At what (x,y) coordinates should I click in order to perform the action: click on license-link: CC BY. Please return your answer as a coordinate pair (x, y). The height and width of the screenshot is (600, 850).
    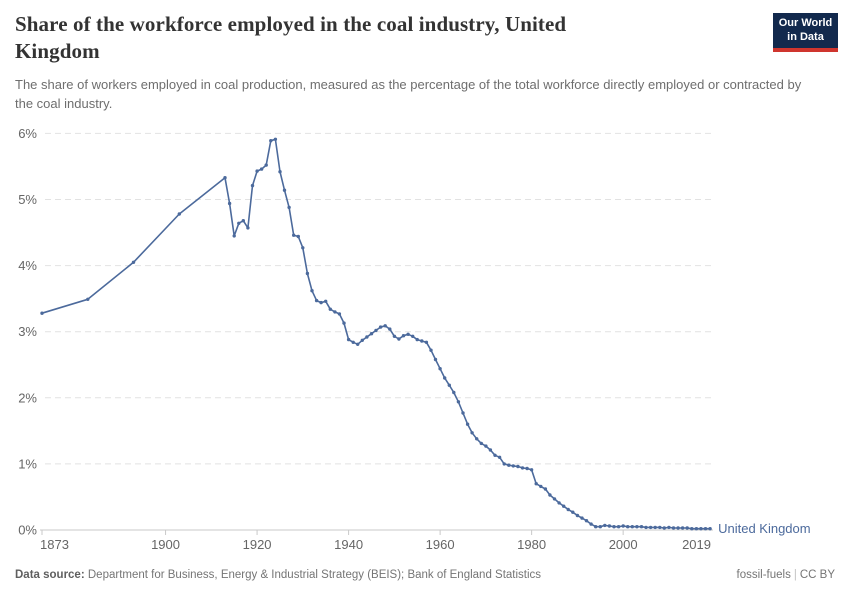
    Looking at the image, I should click on (817, 575).